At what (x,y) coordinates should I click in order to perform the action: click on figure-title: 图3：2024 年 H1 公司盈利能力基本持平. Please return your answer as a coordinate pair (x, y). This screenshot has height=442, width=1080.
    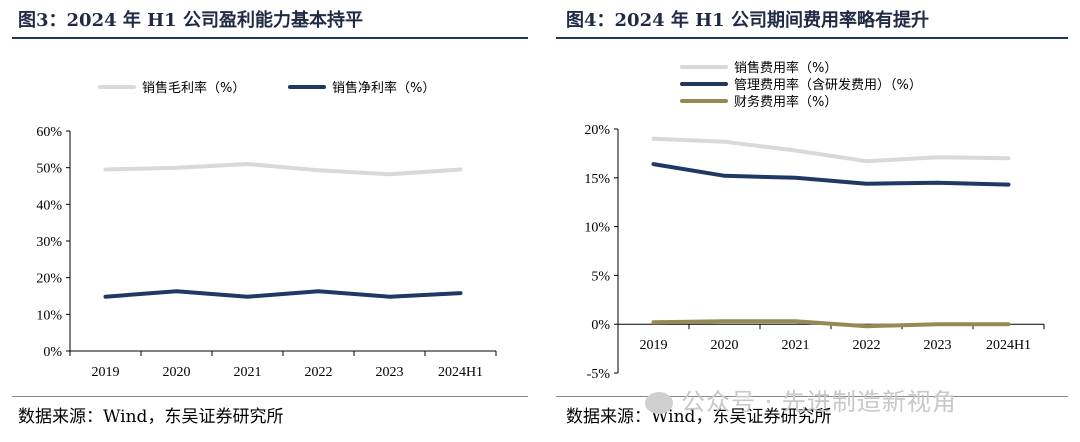
    Looking at the image, I should click on (190, 20).